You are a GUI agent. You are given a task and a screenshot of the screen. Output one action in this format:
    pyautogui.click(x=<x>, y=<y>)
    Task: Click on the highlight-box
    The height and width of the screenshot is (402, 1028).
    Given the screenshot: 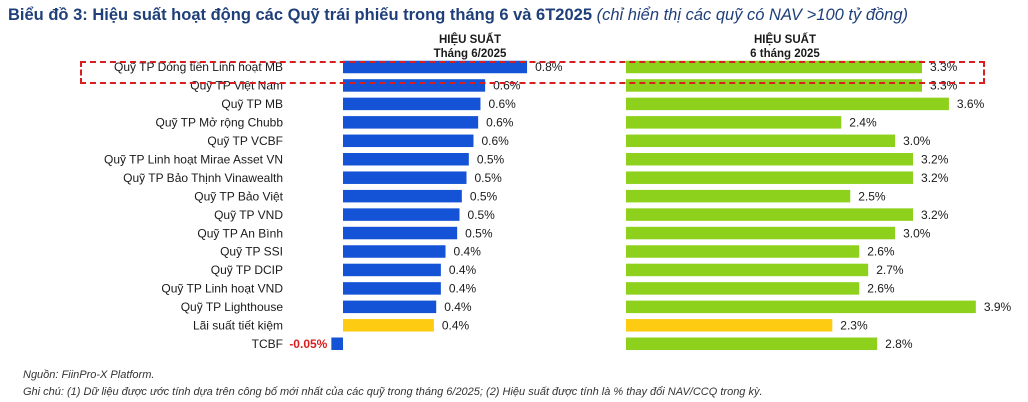 What is the action you would take?
    pyautogui.click(x=532, y=72)
    